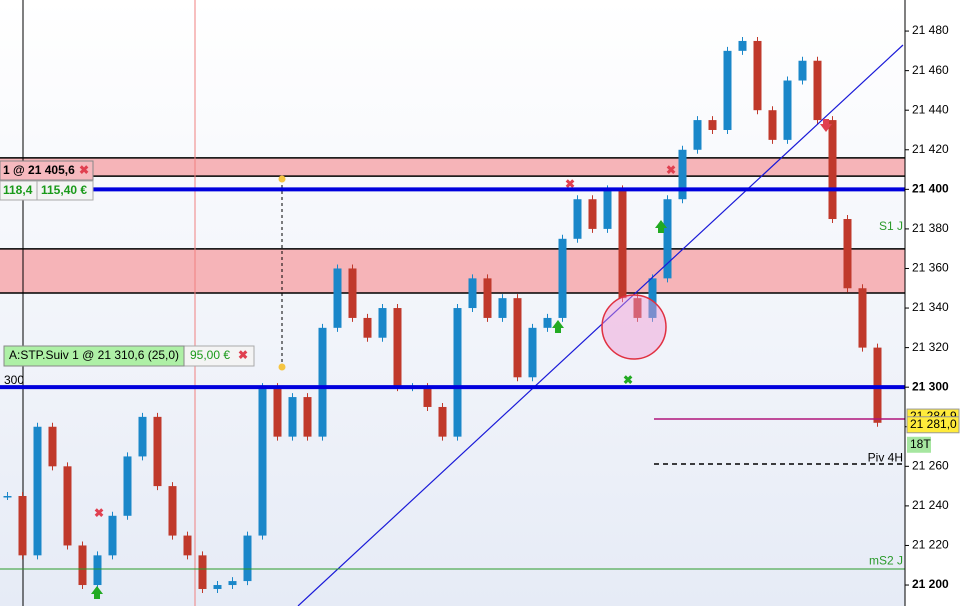  Describe the element at coordinates (634, 327) in the screenshot. I see `highlight-circle` at that location.